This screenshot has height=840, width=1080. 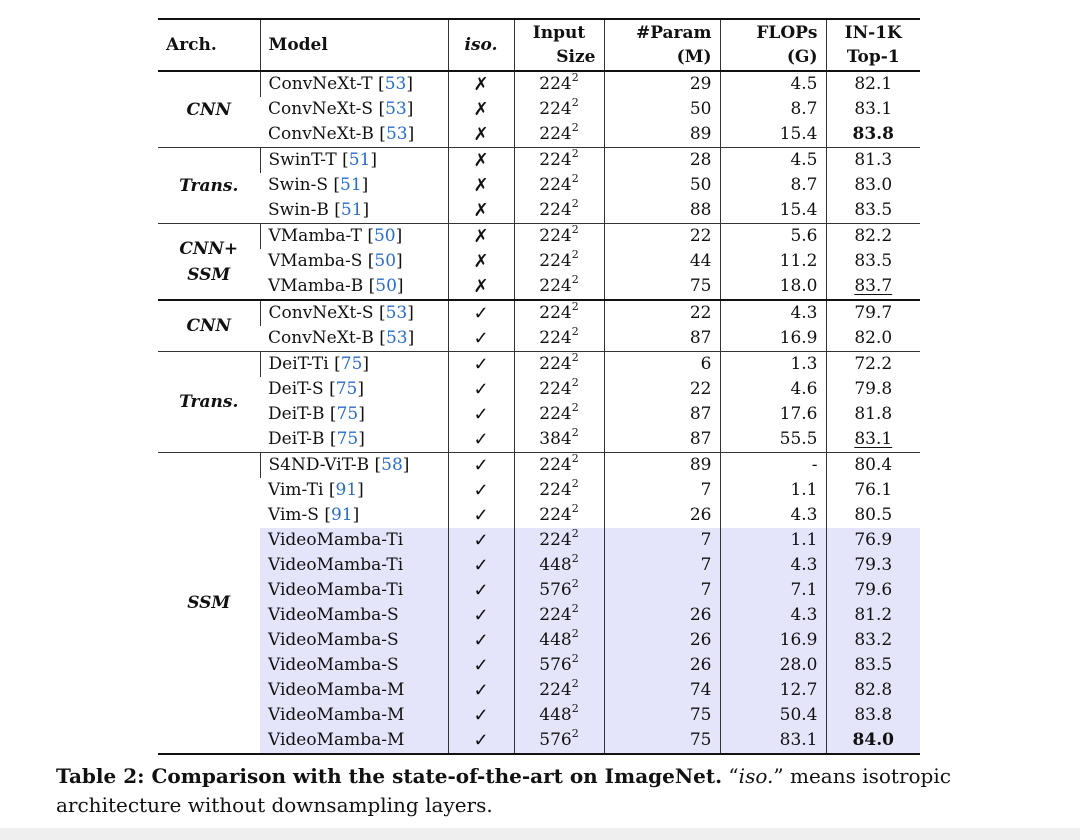 I want to click on flops-cell: 83.1, so click(x=772, y=741).